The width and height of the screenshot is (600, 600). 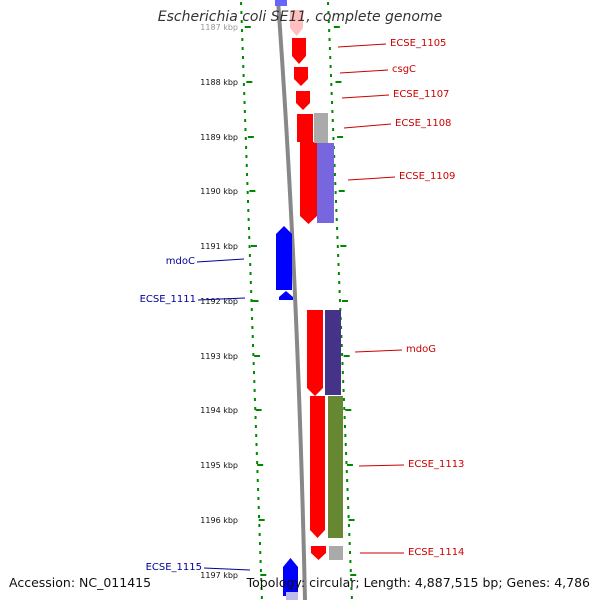 I want to click on accession-text: Accession: NC_011415, so click(x=80, y=582).